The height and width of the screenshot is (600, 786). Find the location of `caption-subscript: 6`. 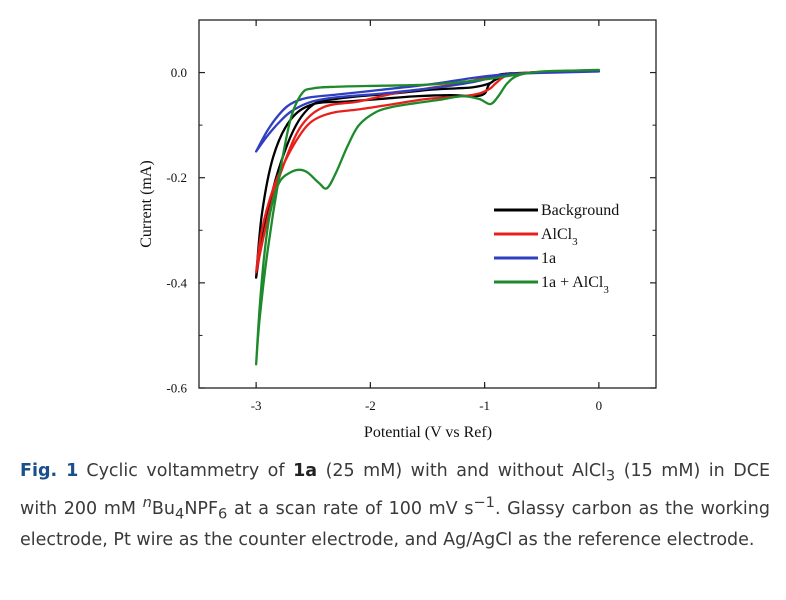

caption-subscript: 6 is located at coordinates (223, 513).